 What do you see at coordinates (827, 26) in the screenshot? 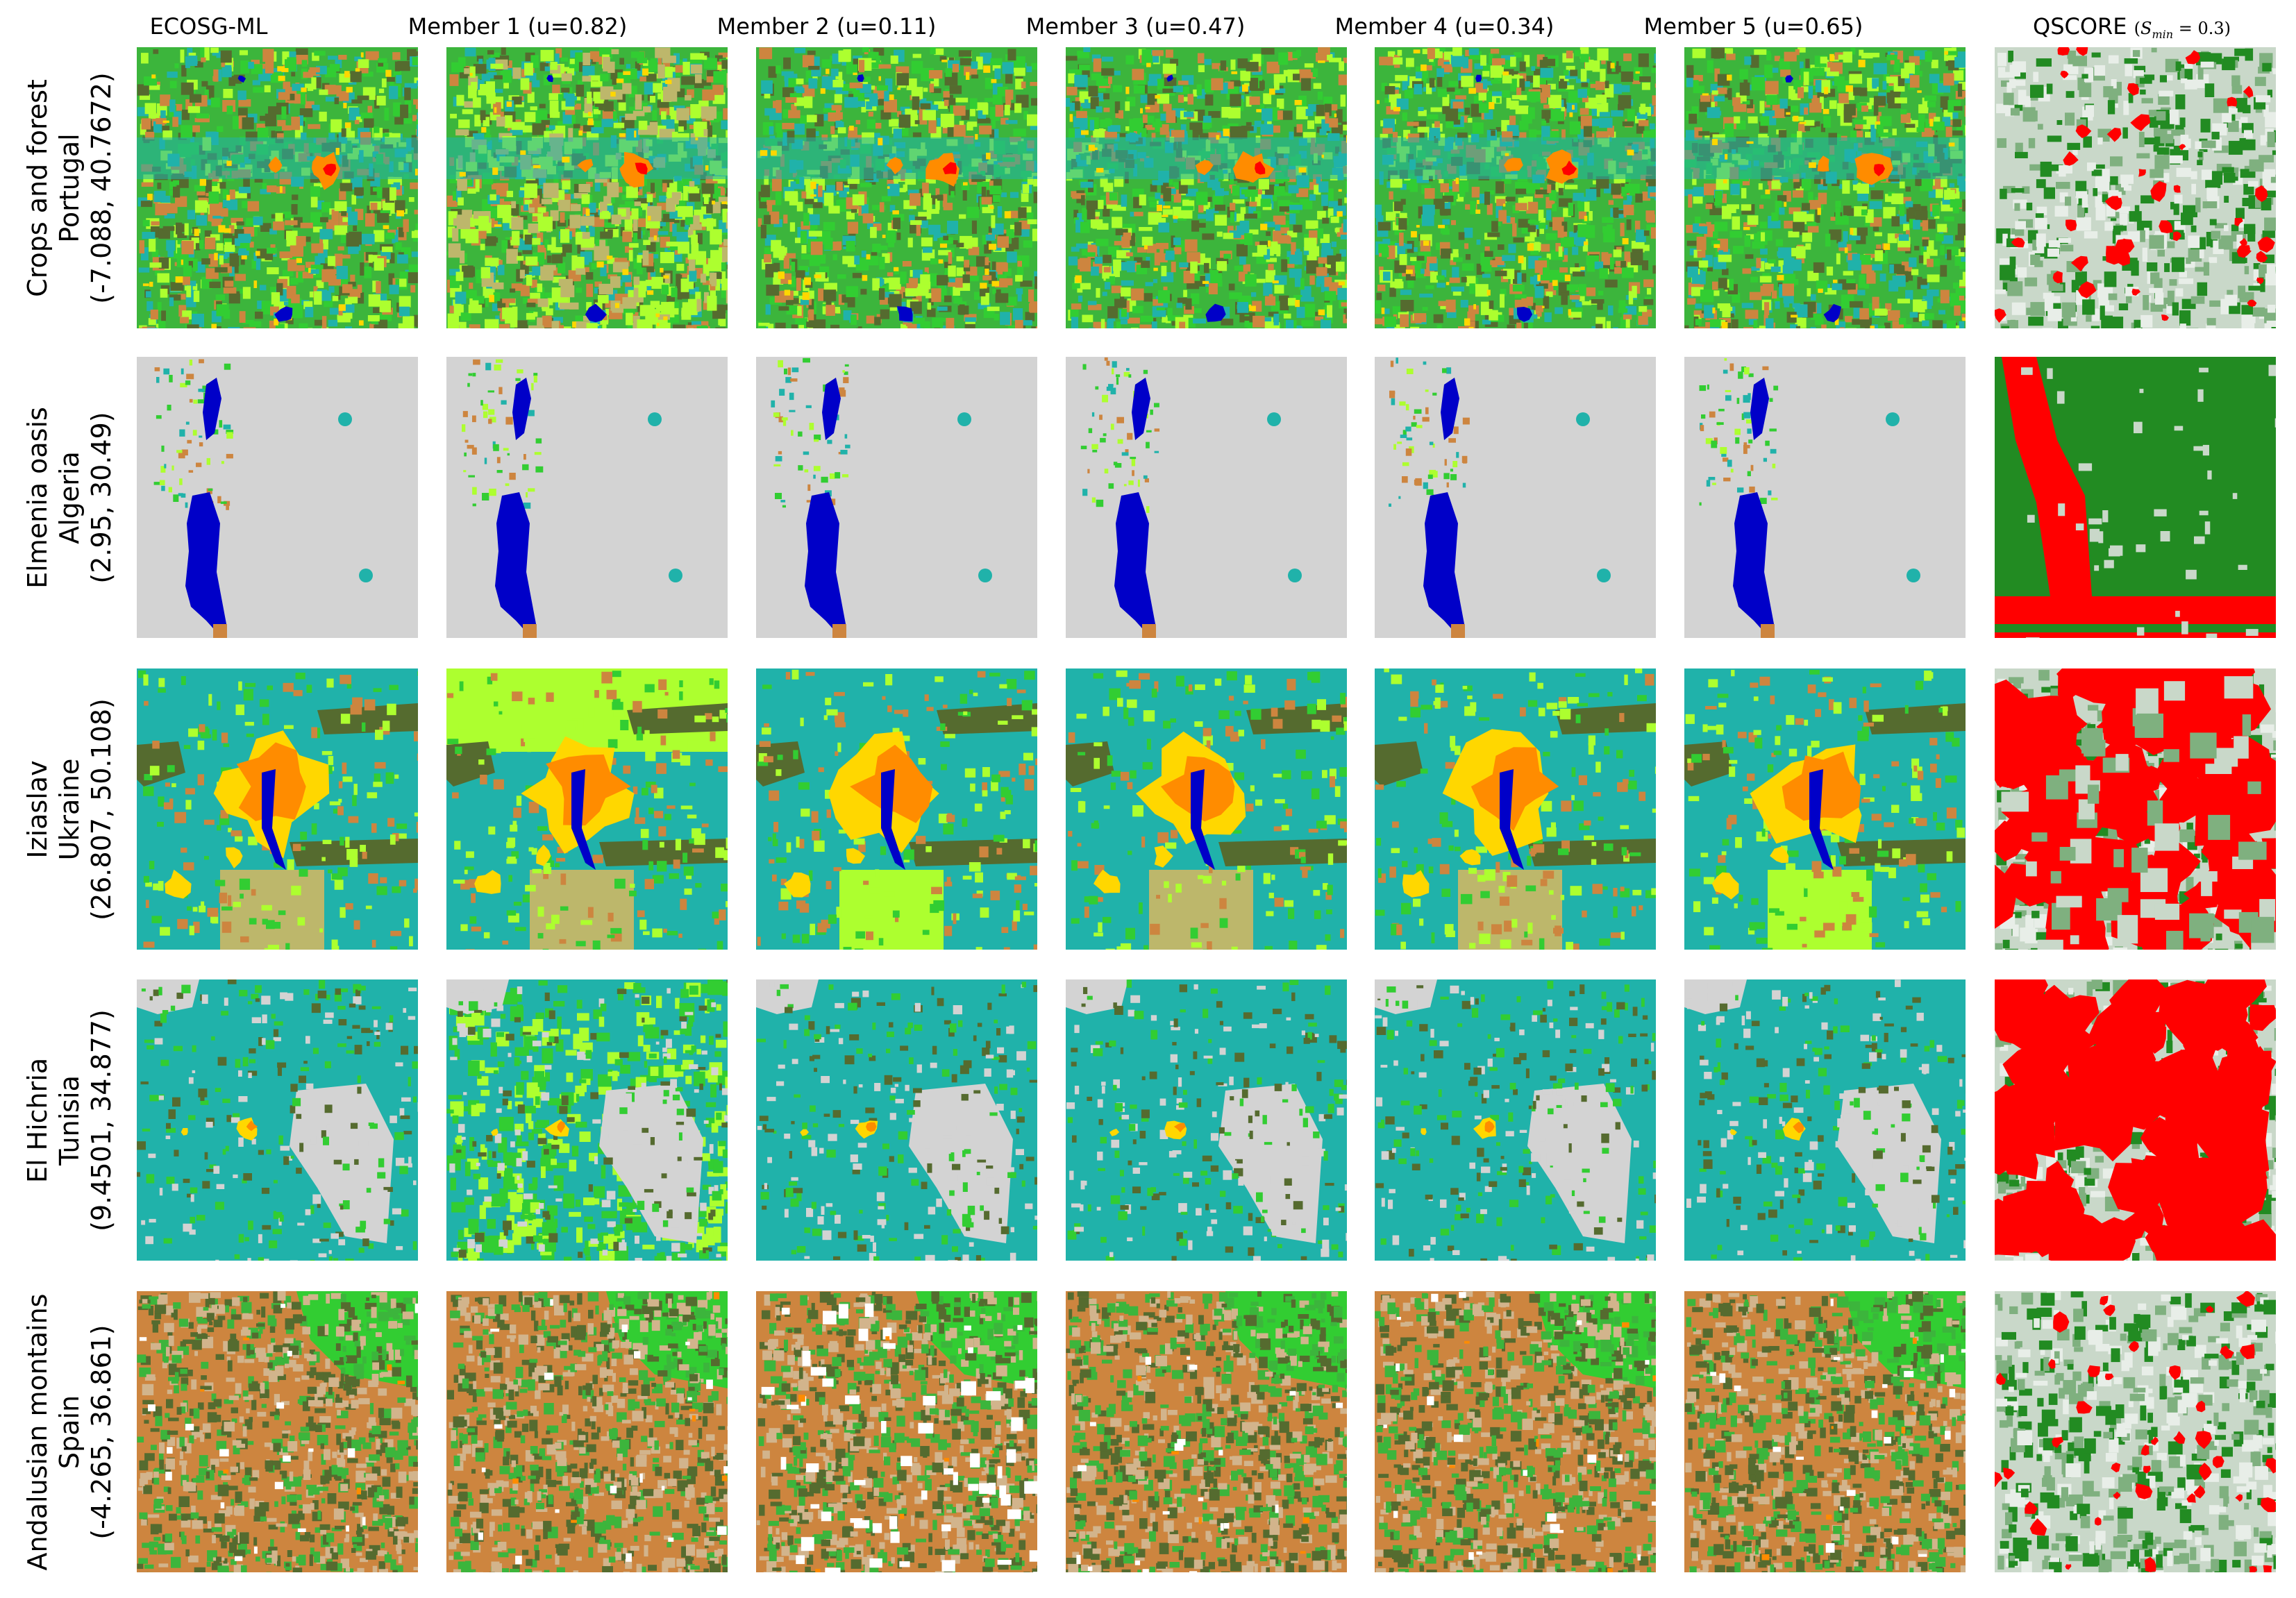
I see `column-header-member-2: Member 2 (u=0.11)` at bounding box center [827, 26].